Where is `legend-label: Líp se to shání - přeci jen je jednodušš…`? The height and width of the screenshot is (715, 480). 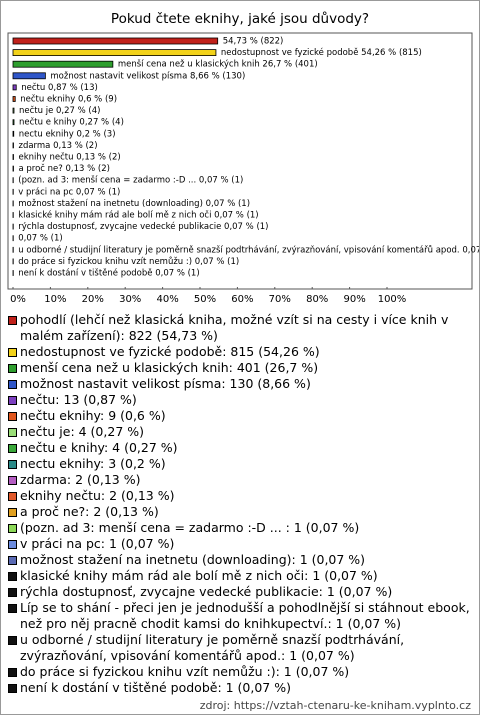 legend-label: Líp se to shání - přeci jen je jednodušš… is located at coordinates (245, 615).